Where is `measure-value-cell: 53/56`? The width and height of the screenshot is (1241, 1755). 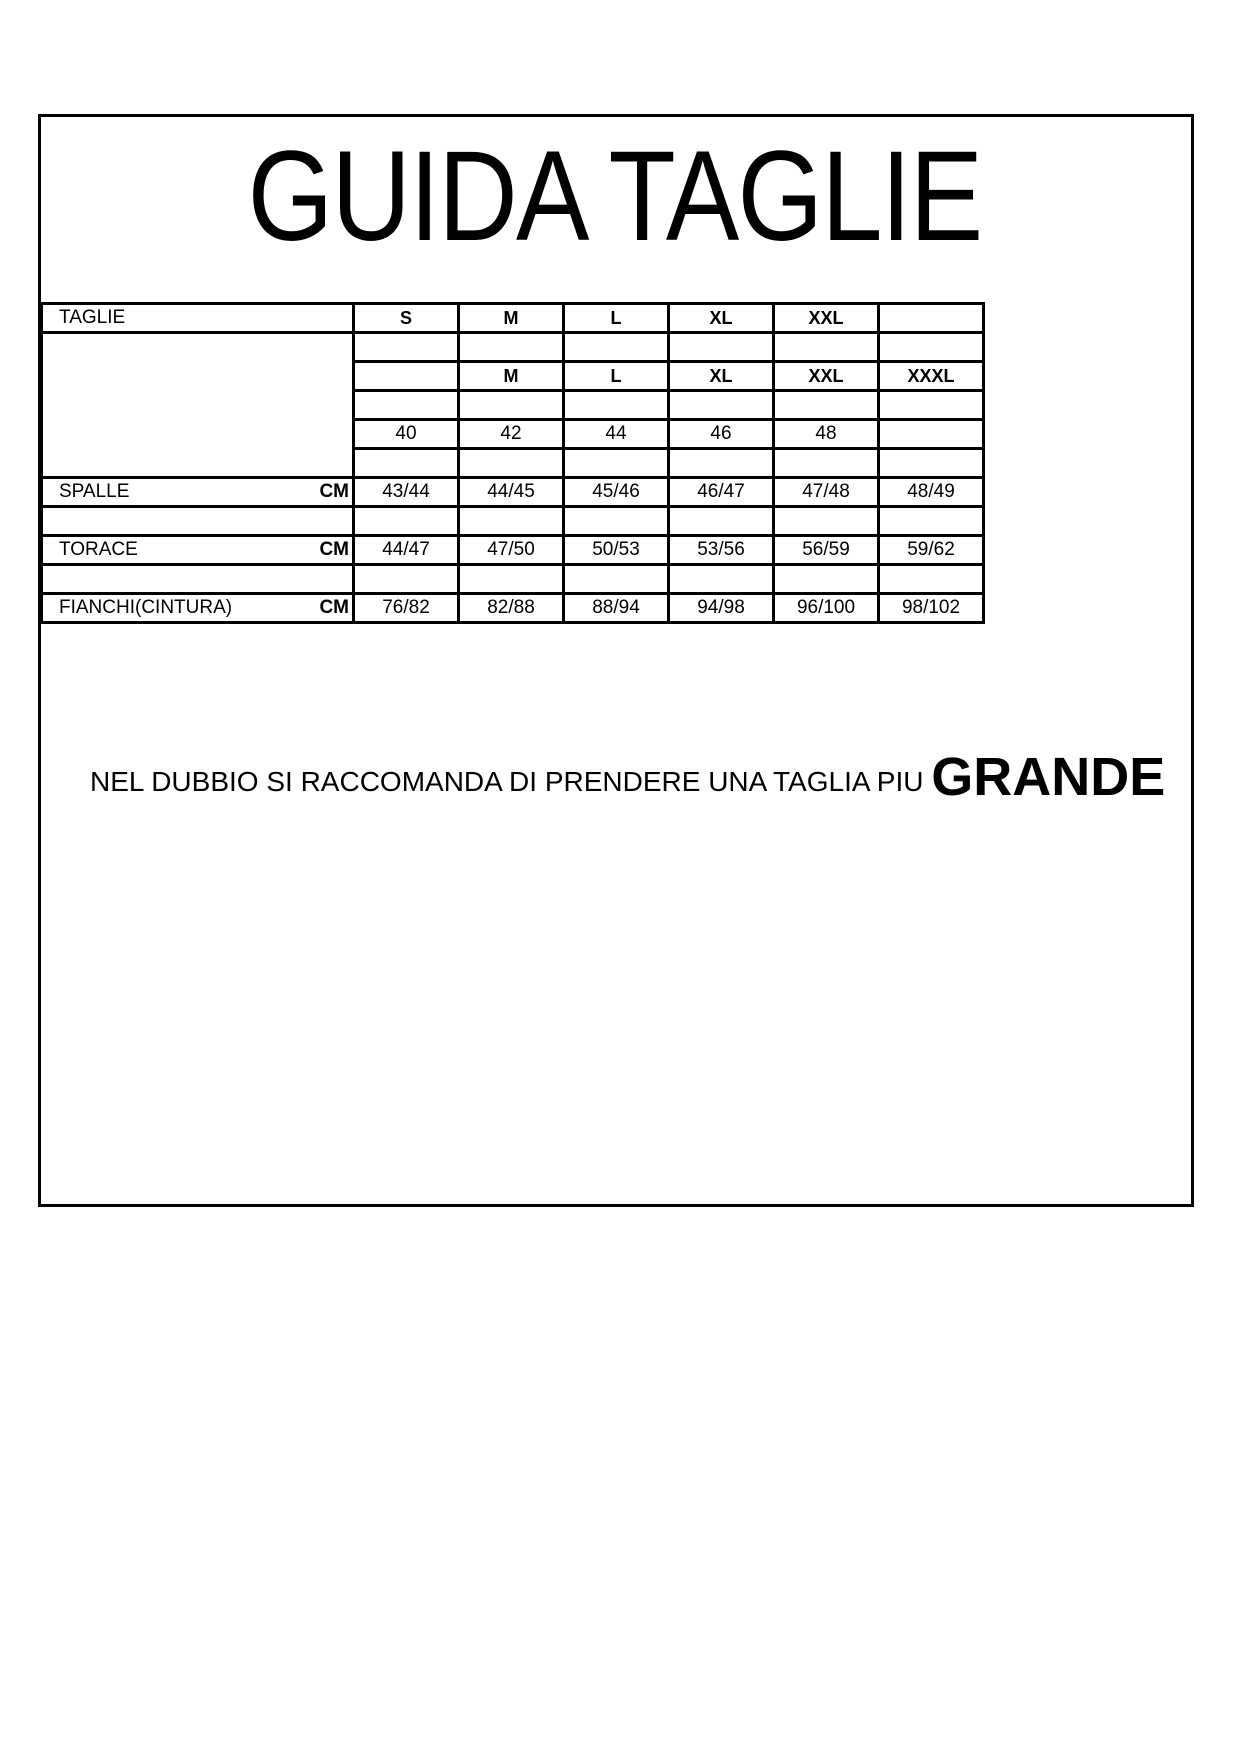
measure-value-cell: 53/56 is located at coordinates (721, 550).